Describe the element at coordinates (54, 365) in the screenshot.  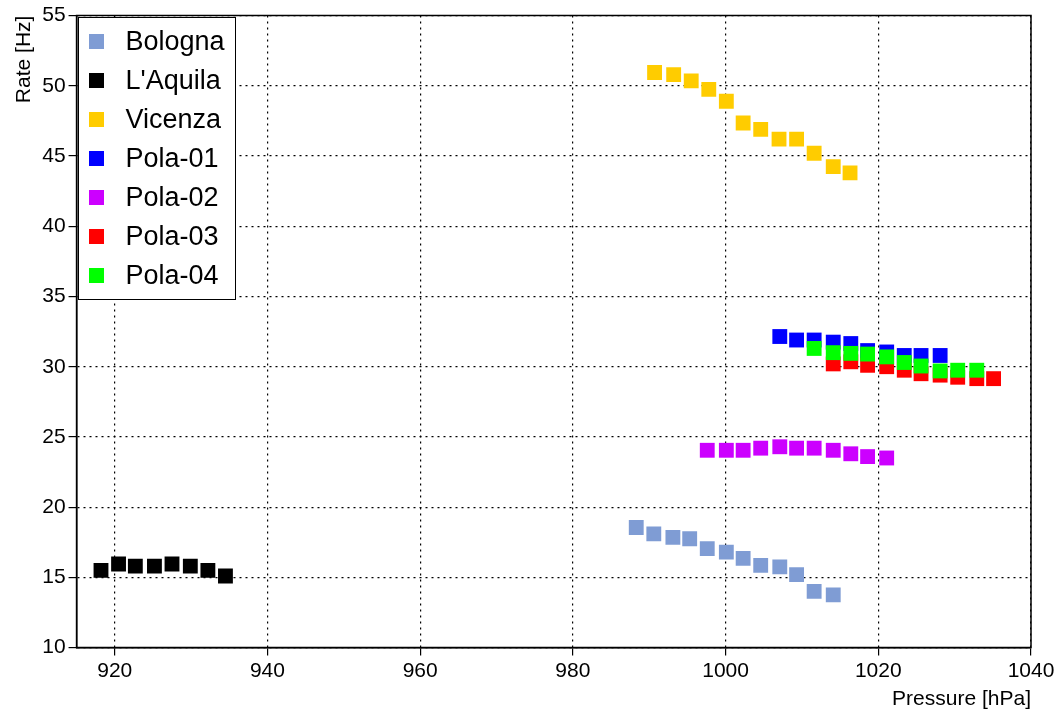
I see `y-tick-label: 30` at that location.